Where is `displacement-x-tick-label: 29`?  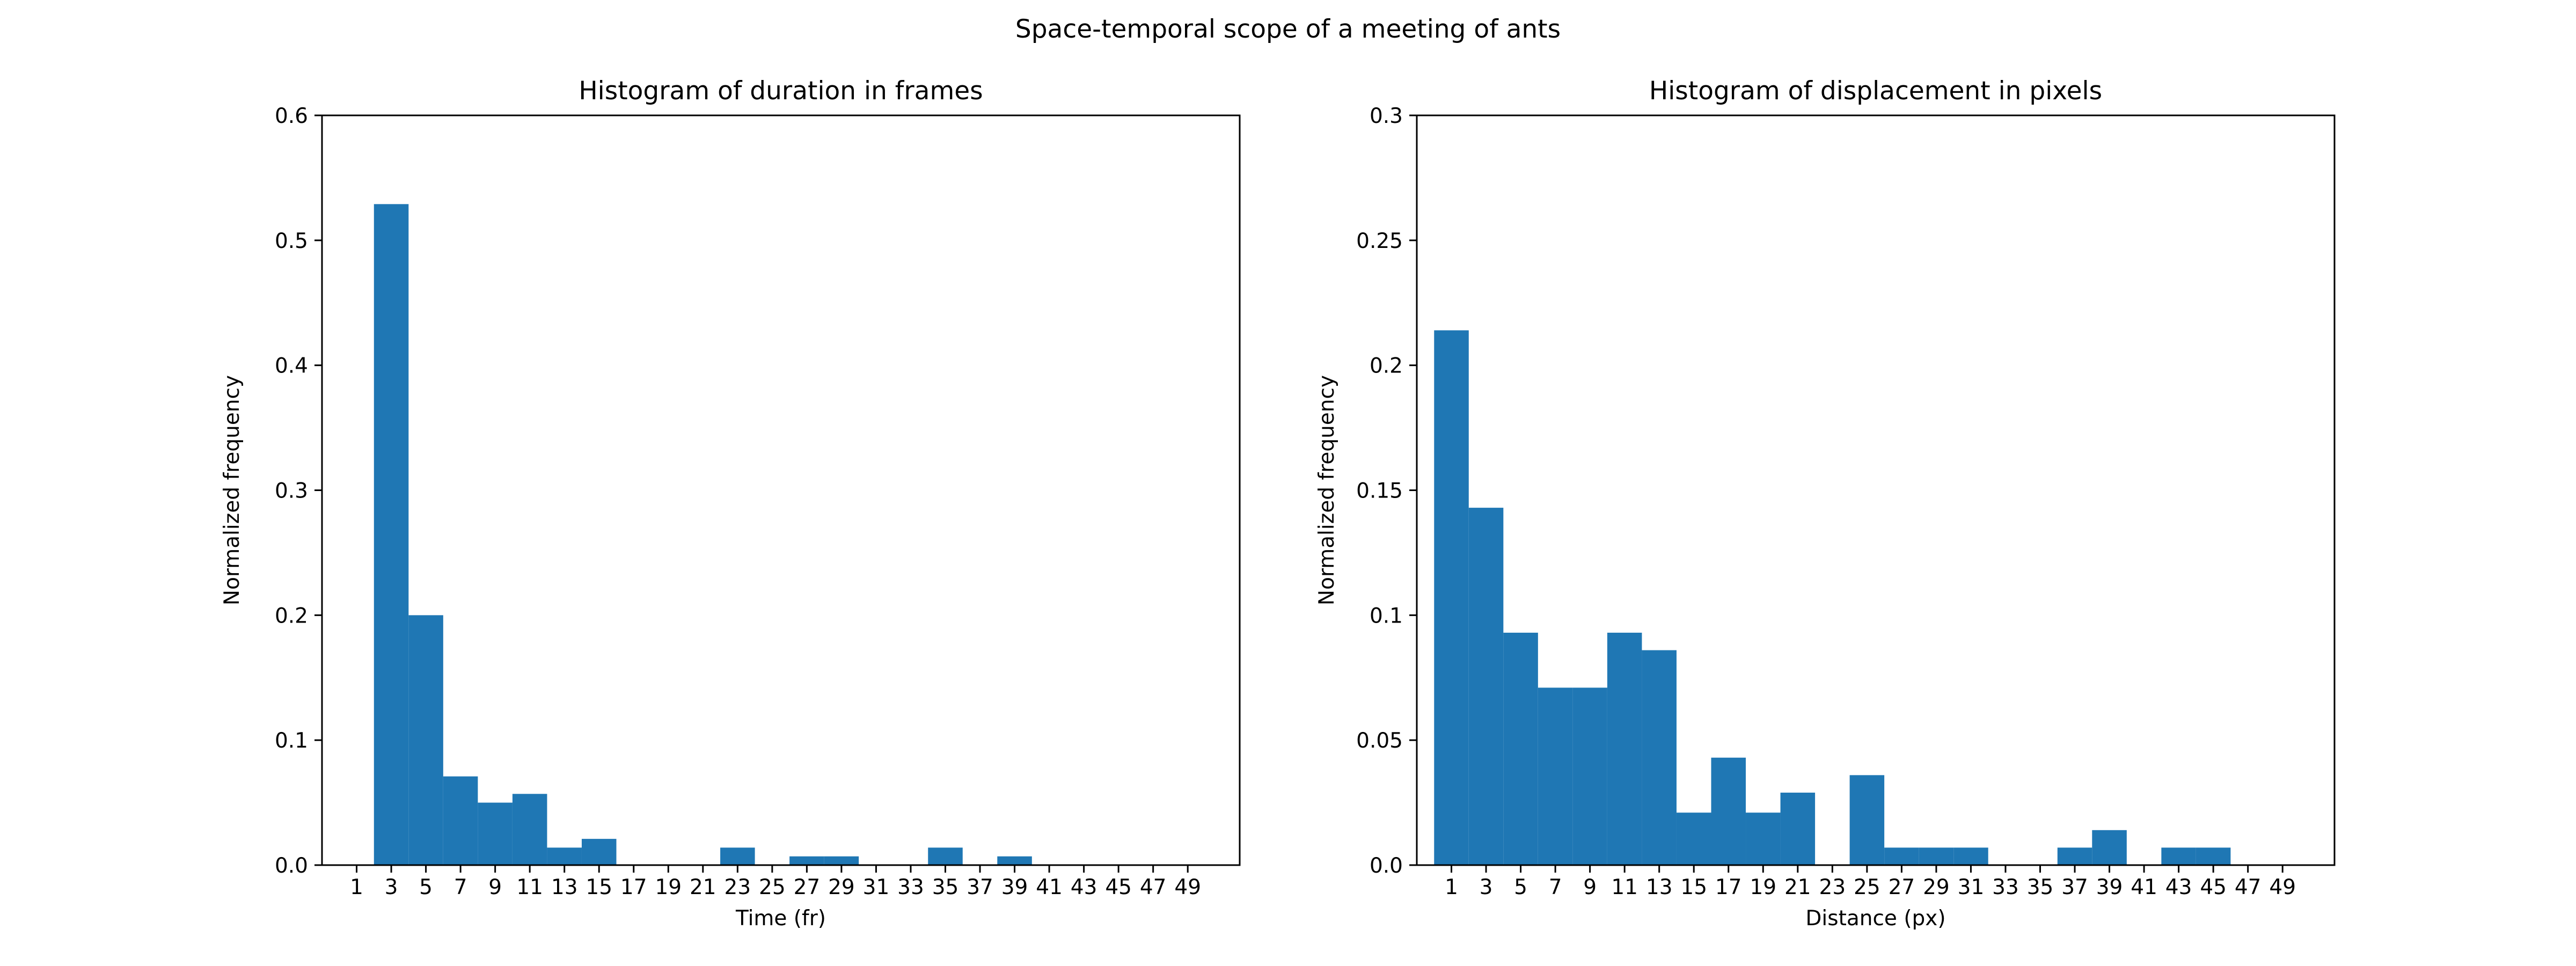
displacement-x-tick-label: 29 is located at coordinates (1936, 887).